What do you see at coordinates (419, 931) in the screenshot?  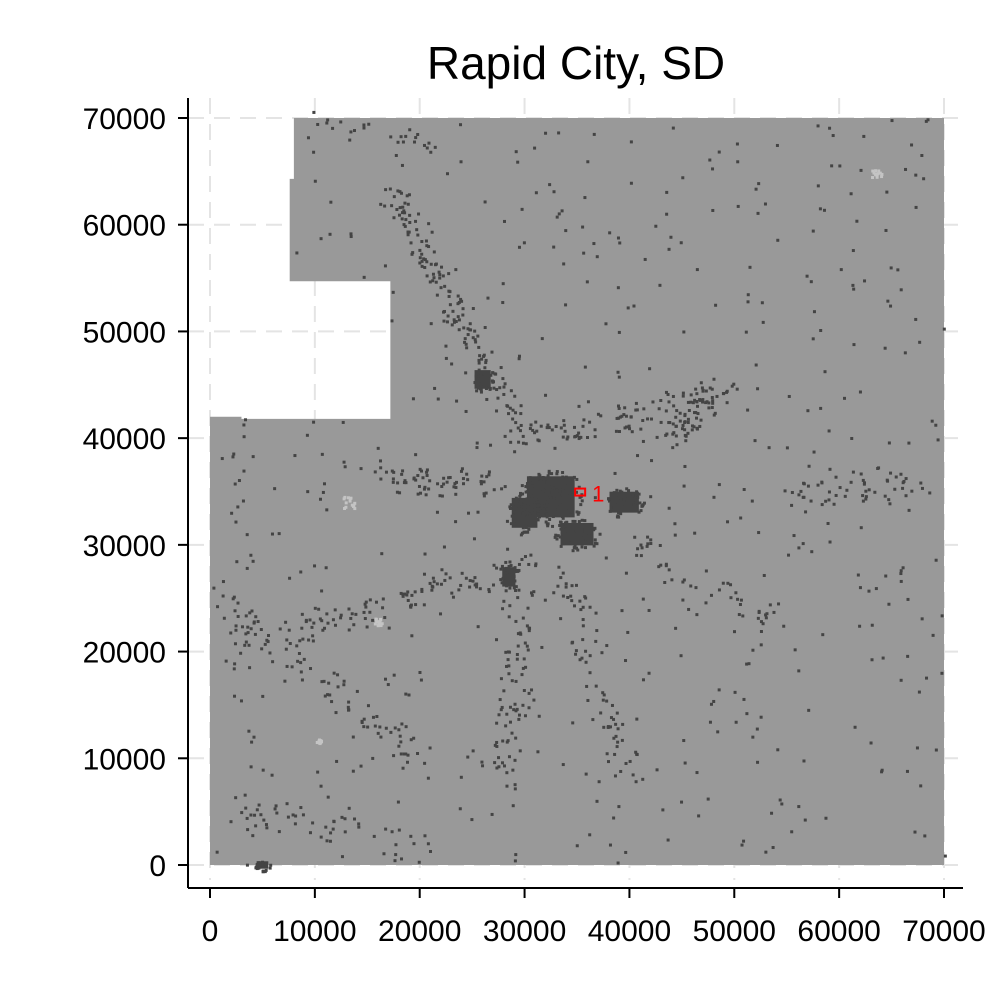 I see `x-tick-label: 20000` at bounding box center [419, 931].